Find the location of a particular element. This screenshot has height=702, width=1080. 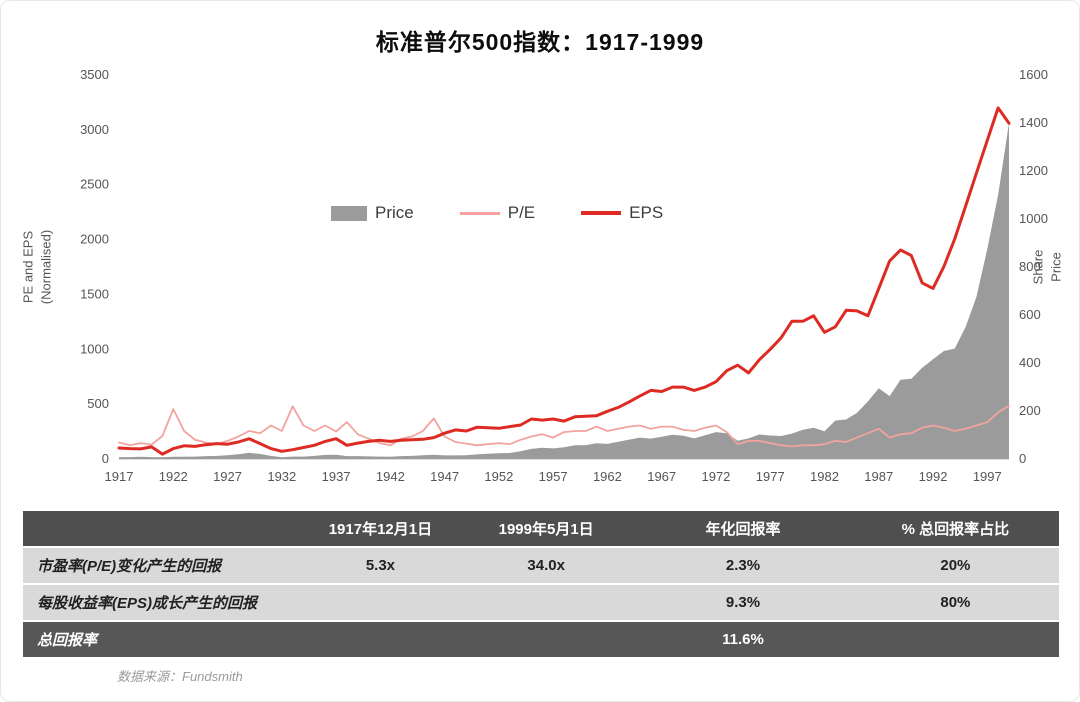

legend-label-pe: P/E is located at coordinates (521, 212).